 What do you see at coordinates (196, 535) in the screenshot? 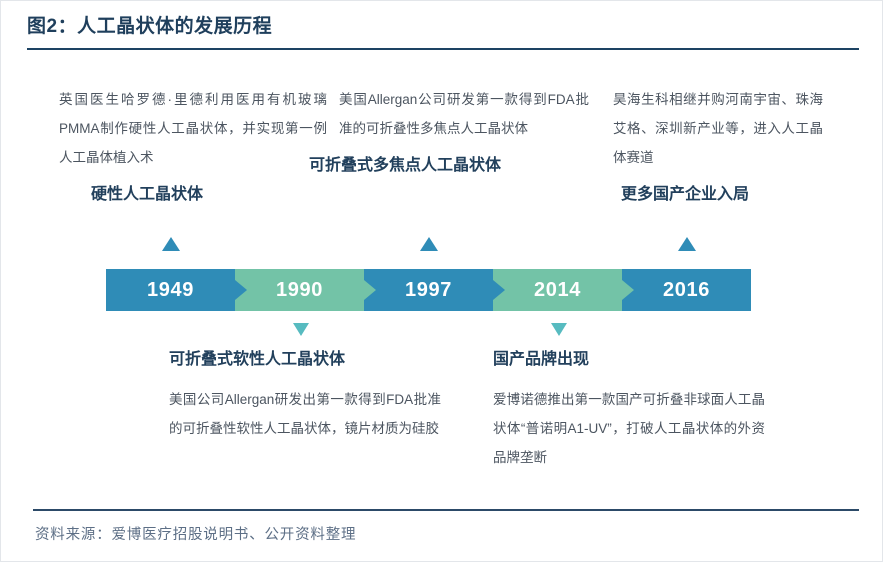
I see `source-note: 资料来源：爱博医疗招股说明书、公开资料整理` at bounding box center [196, 535].